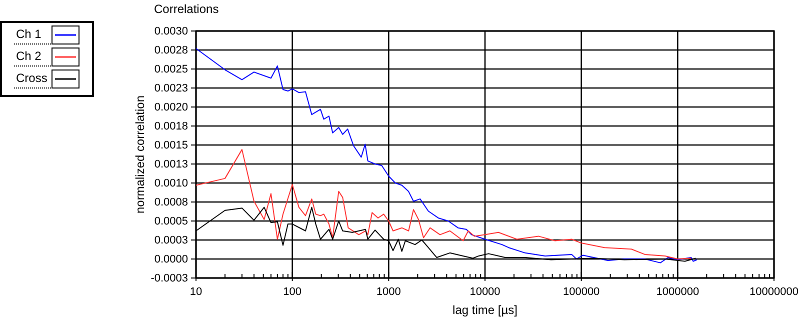 Image resolution: width=801 pixels, height=321 pixels. What do you see at coordinates (171, 260) in the screenshot?
I see `y-tick-label: 0.0000` at bounding box center [171, 260].